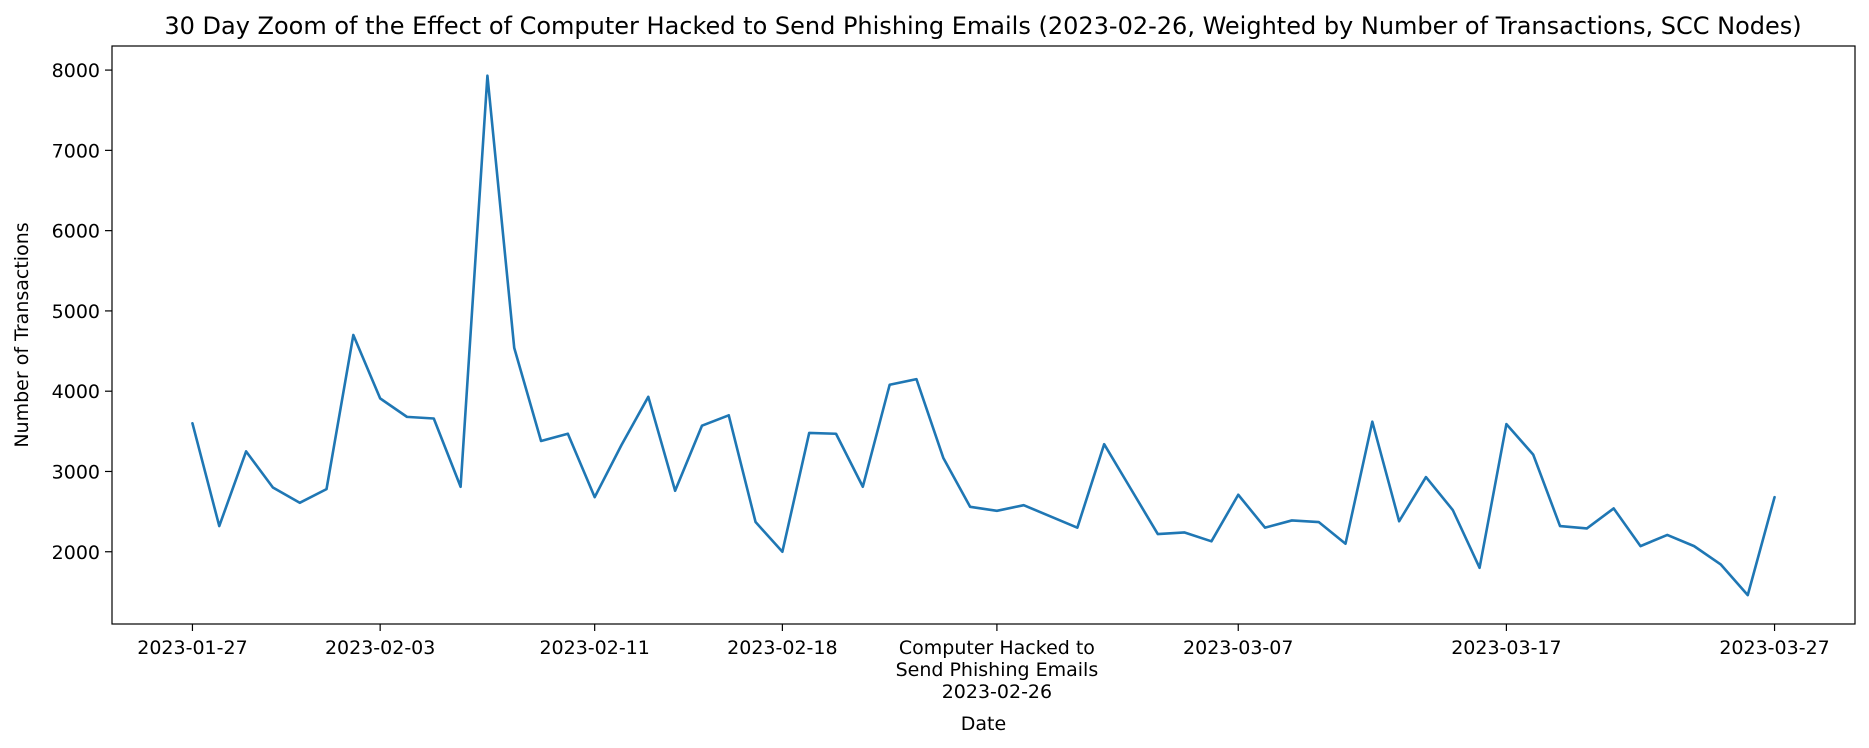  I want to click on x-axis-label: Date, so click(983, 724).